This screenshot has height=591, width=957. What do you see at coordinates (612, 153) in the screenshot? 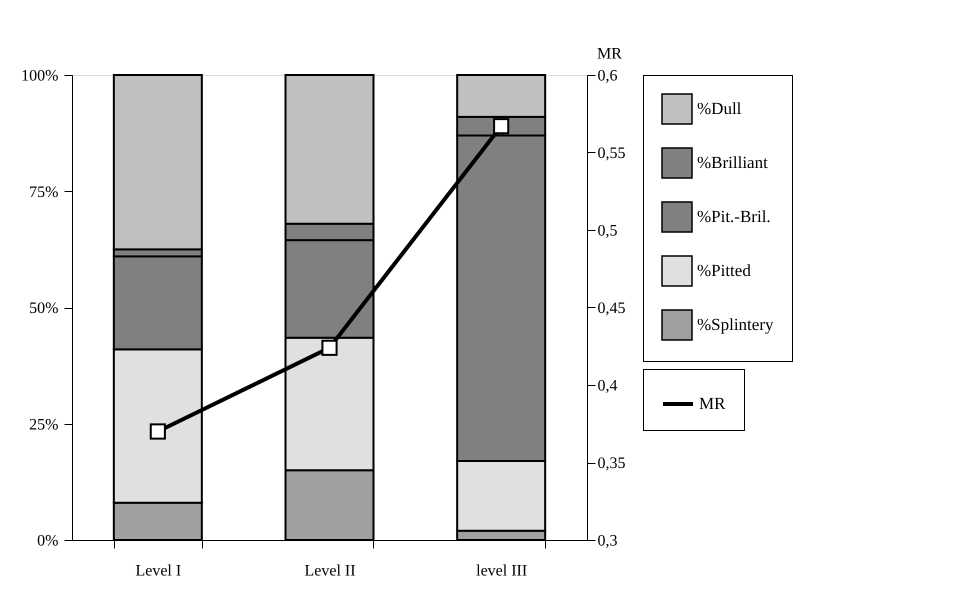
I see `y2-tick-label: 0,55` at bounding box center [612, 153].